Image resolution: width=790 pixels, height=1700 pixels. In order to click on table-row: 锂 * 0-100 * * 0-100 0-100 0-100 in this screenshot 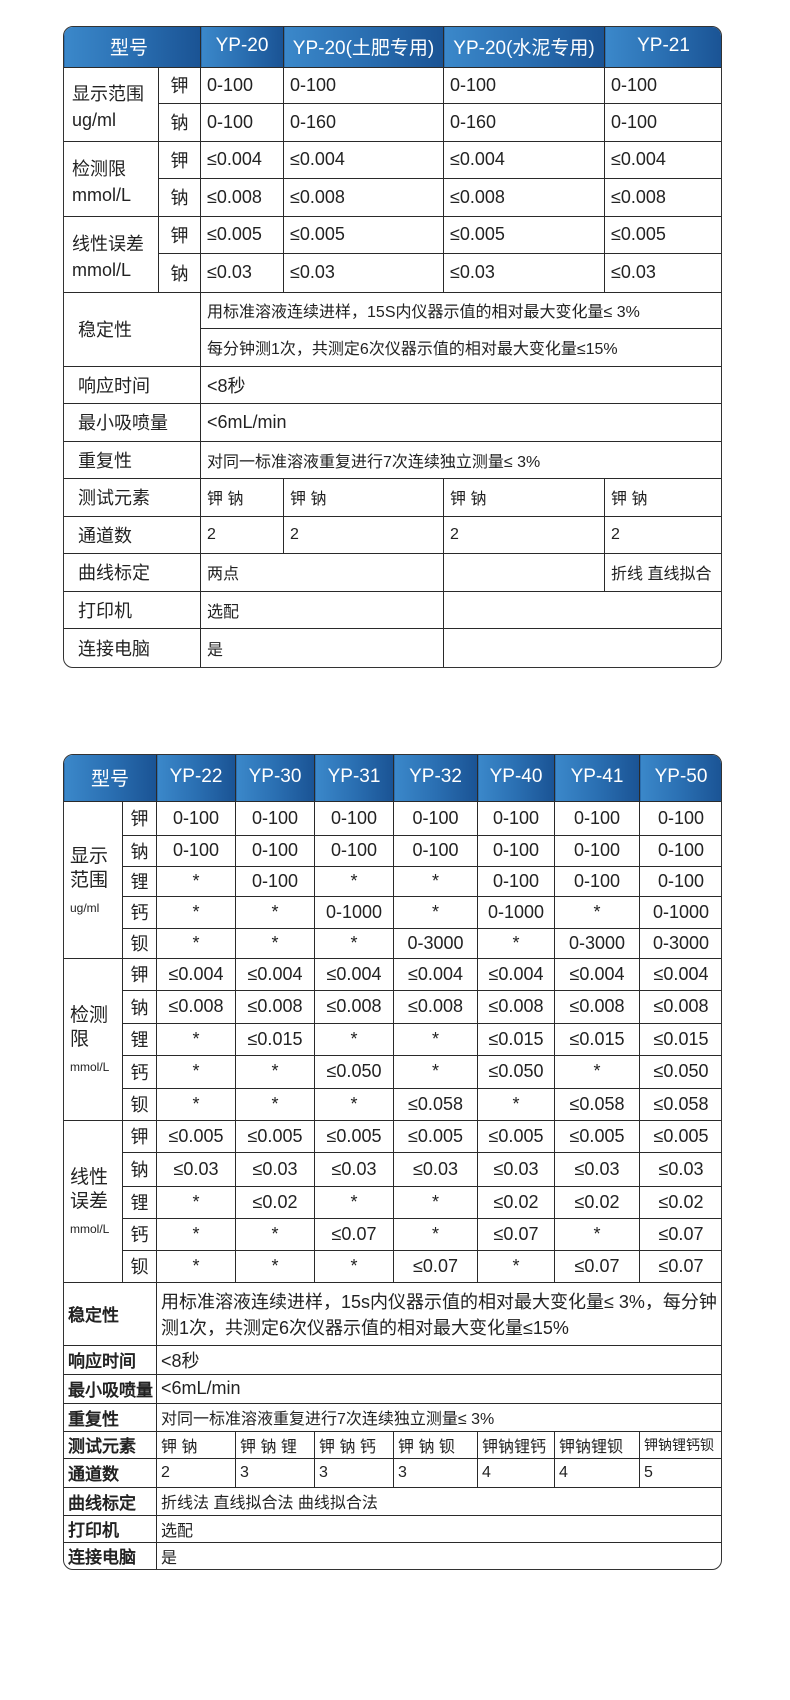, I will do `click(392, 881)`.